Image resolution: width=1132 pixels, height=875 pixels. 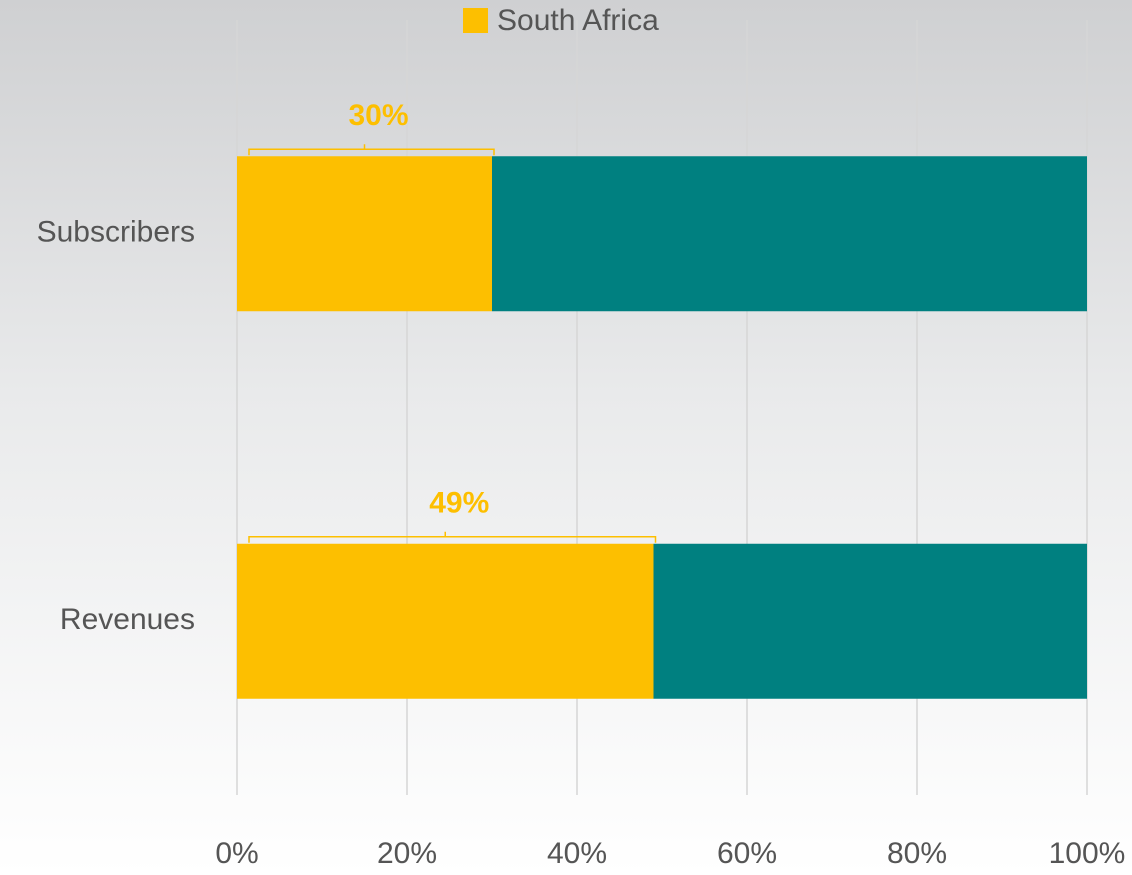 What do you see at coordinates (1087, 853) in the screenshot?
I see `x-tick-label: 100%` at bounding box center [1087, 853].